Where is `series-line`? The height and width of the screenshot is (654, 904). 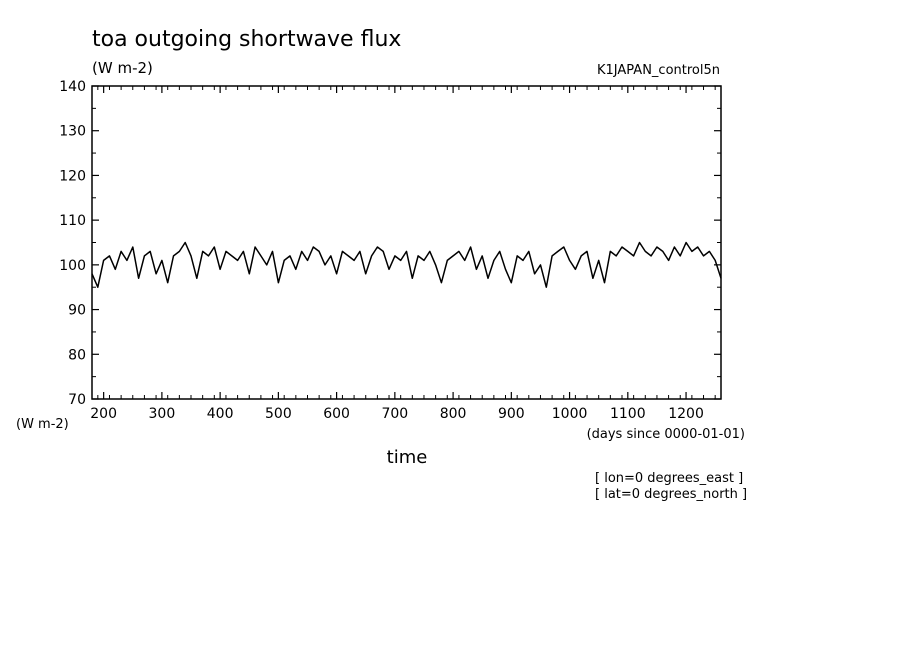
series-line is located at coordinates (406, 264).